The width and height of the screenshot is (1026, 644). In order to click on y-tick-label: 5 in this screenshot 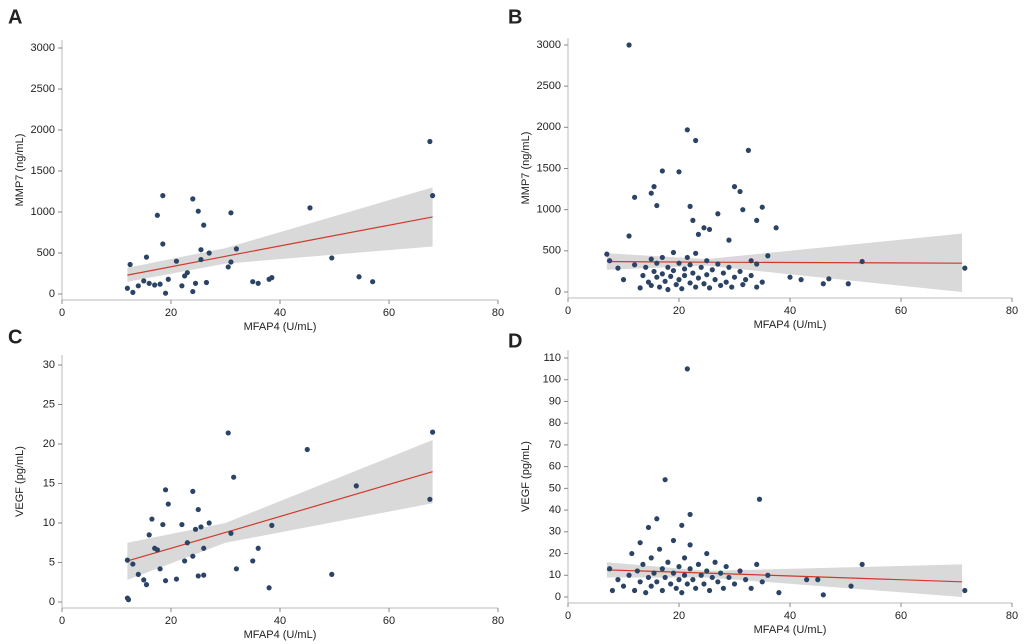, I will do `click(52, 562)`.